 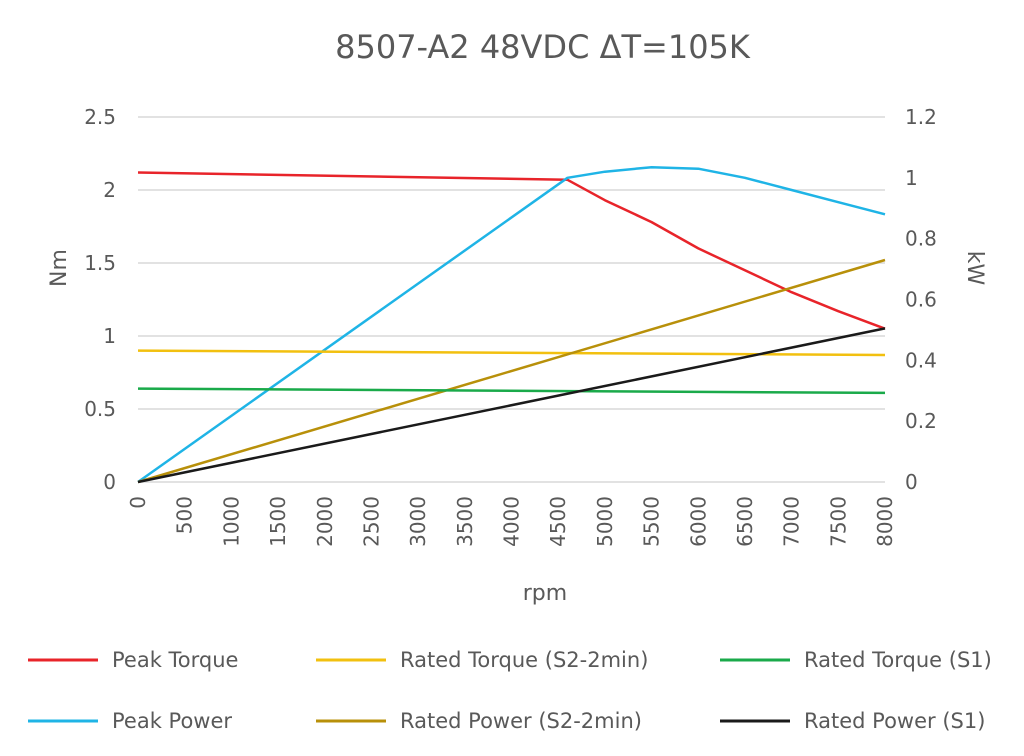 I want to click on x-tick-label: 8000, so click(x=885, y=521).